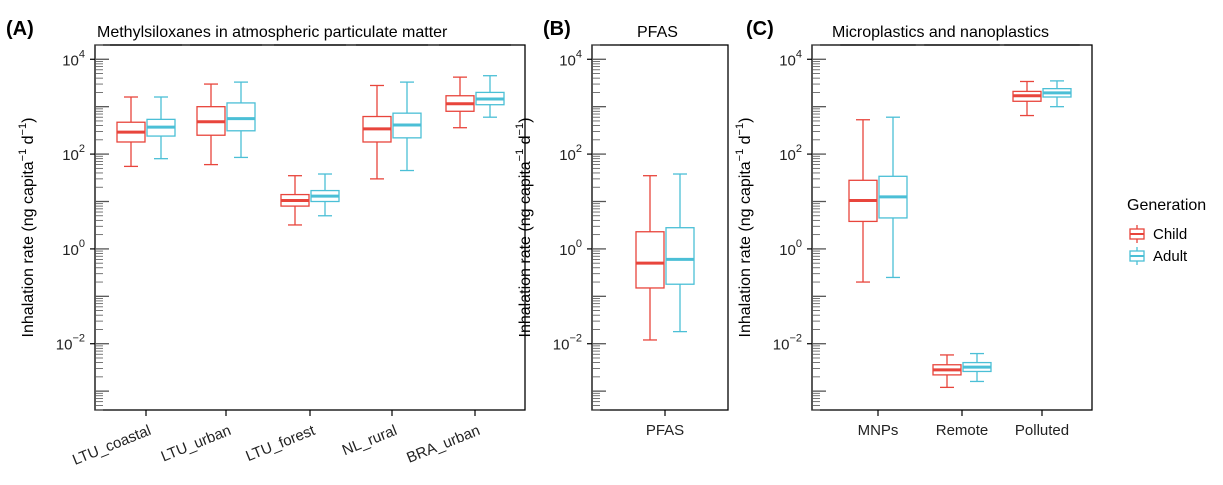 The width and height of the screenshot is (1223, 485). Describe the element at coordinates (657, 32) in the screenshot. I see `panel-title-b: PFAS` at that location.